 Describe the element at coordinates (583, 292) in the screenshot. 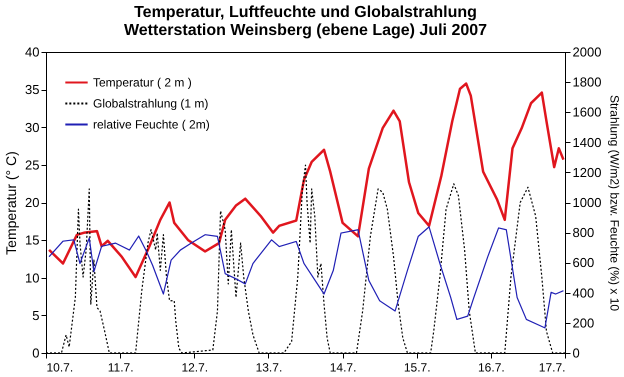

I see `y2-tick-label: 400` at that location.